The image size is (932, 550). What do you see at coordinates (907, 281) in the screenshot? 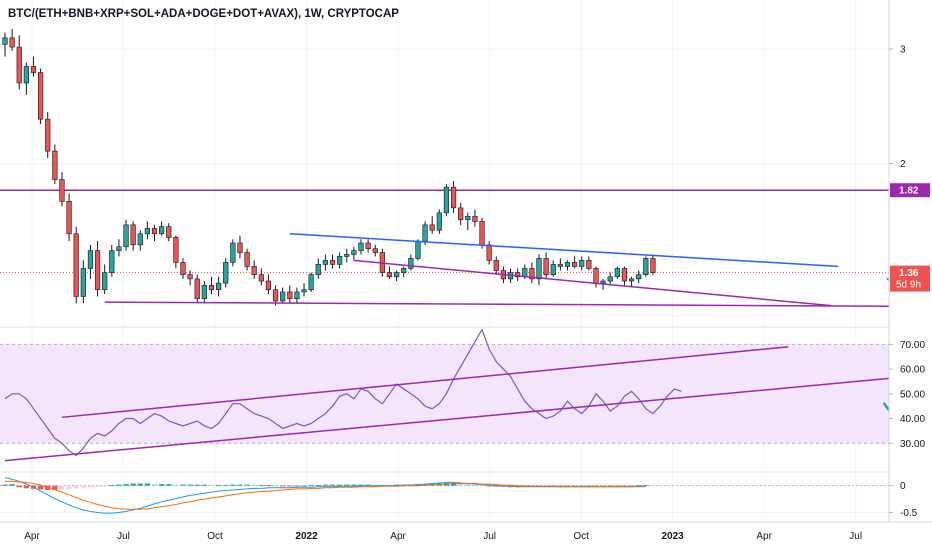
I see `price-axis: 3 2 70.00 60.00 50.00 40.00 30.00 0 -0.5` at bounding box center [907, 281].